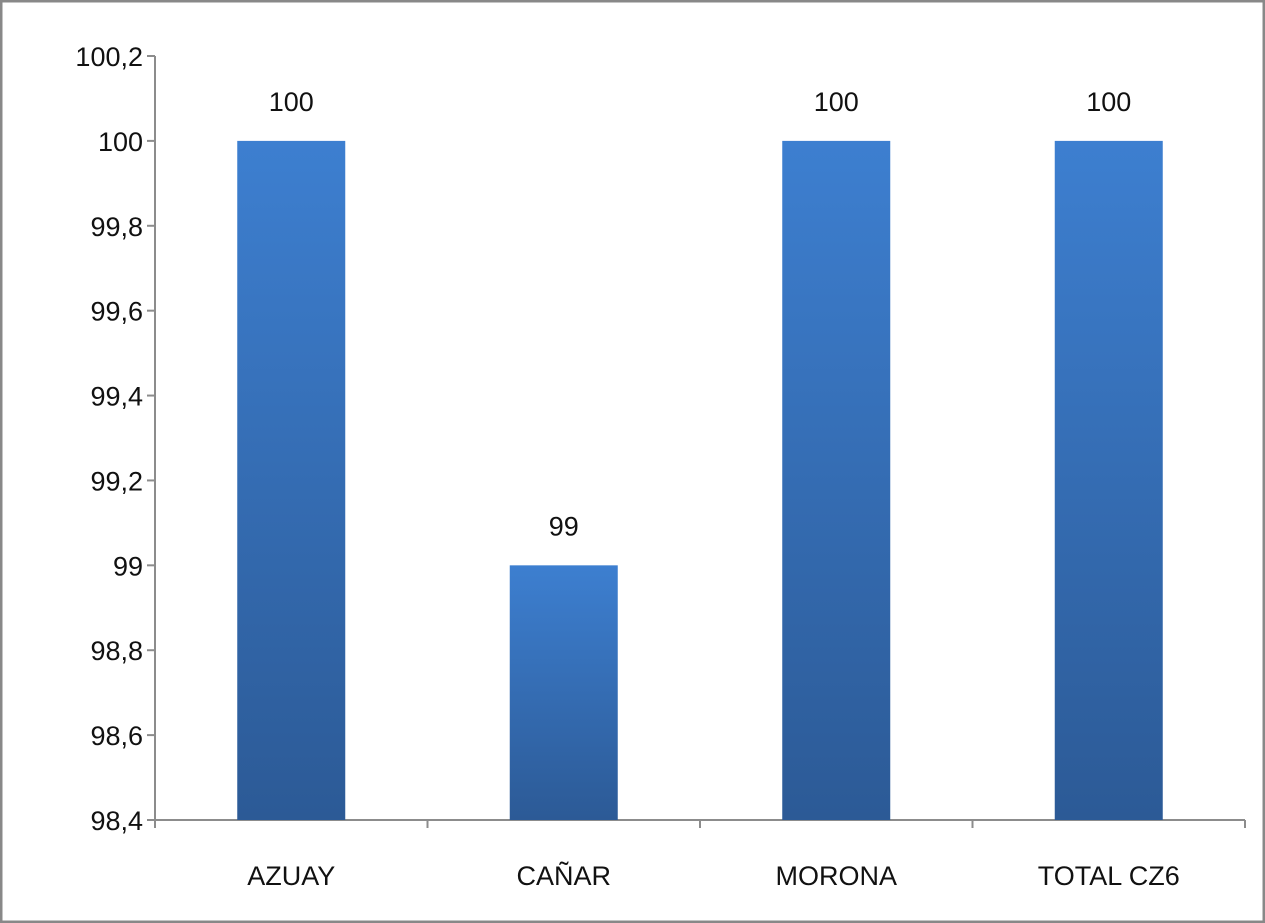 This screenshot has height=923, width=1265. What do you see at coordinates (116, 651) in the screenshot?
I see `y-tick-label: 98,8` at bounding box center [116, 651].